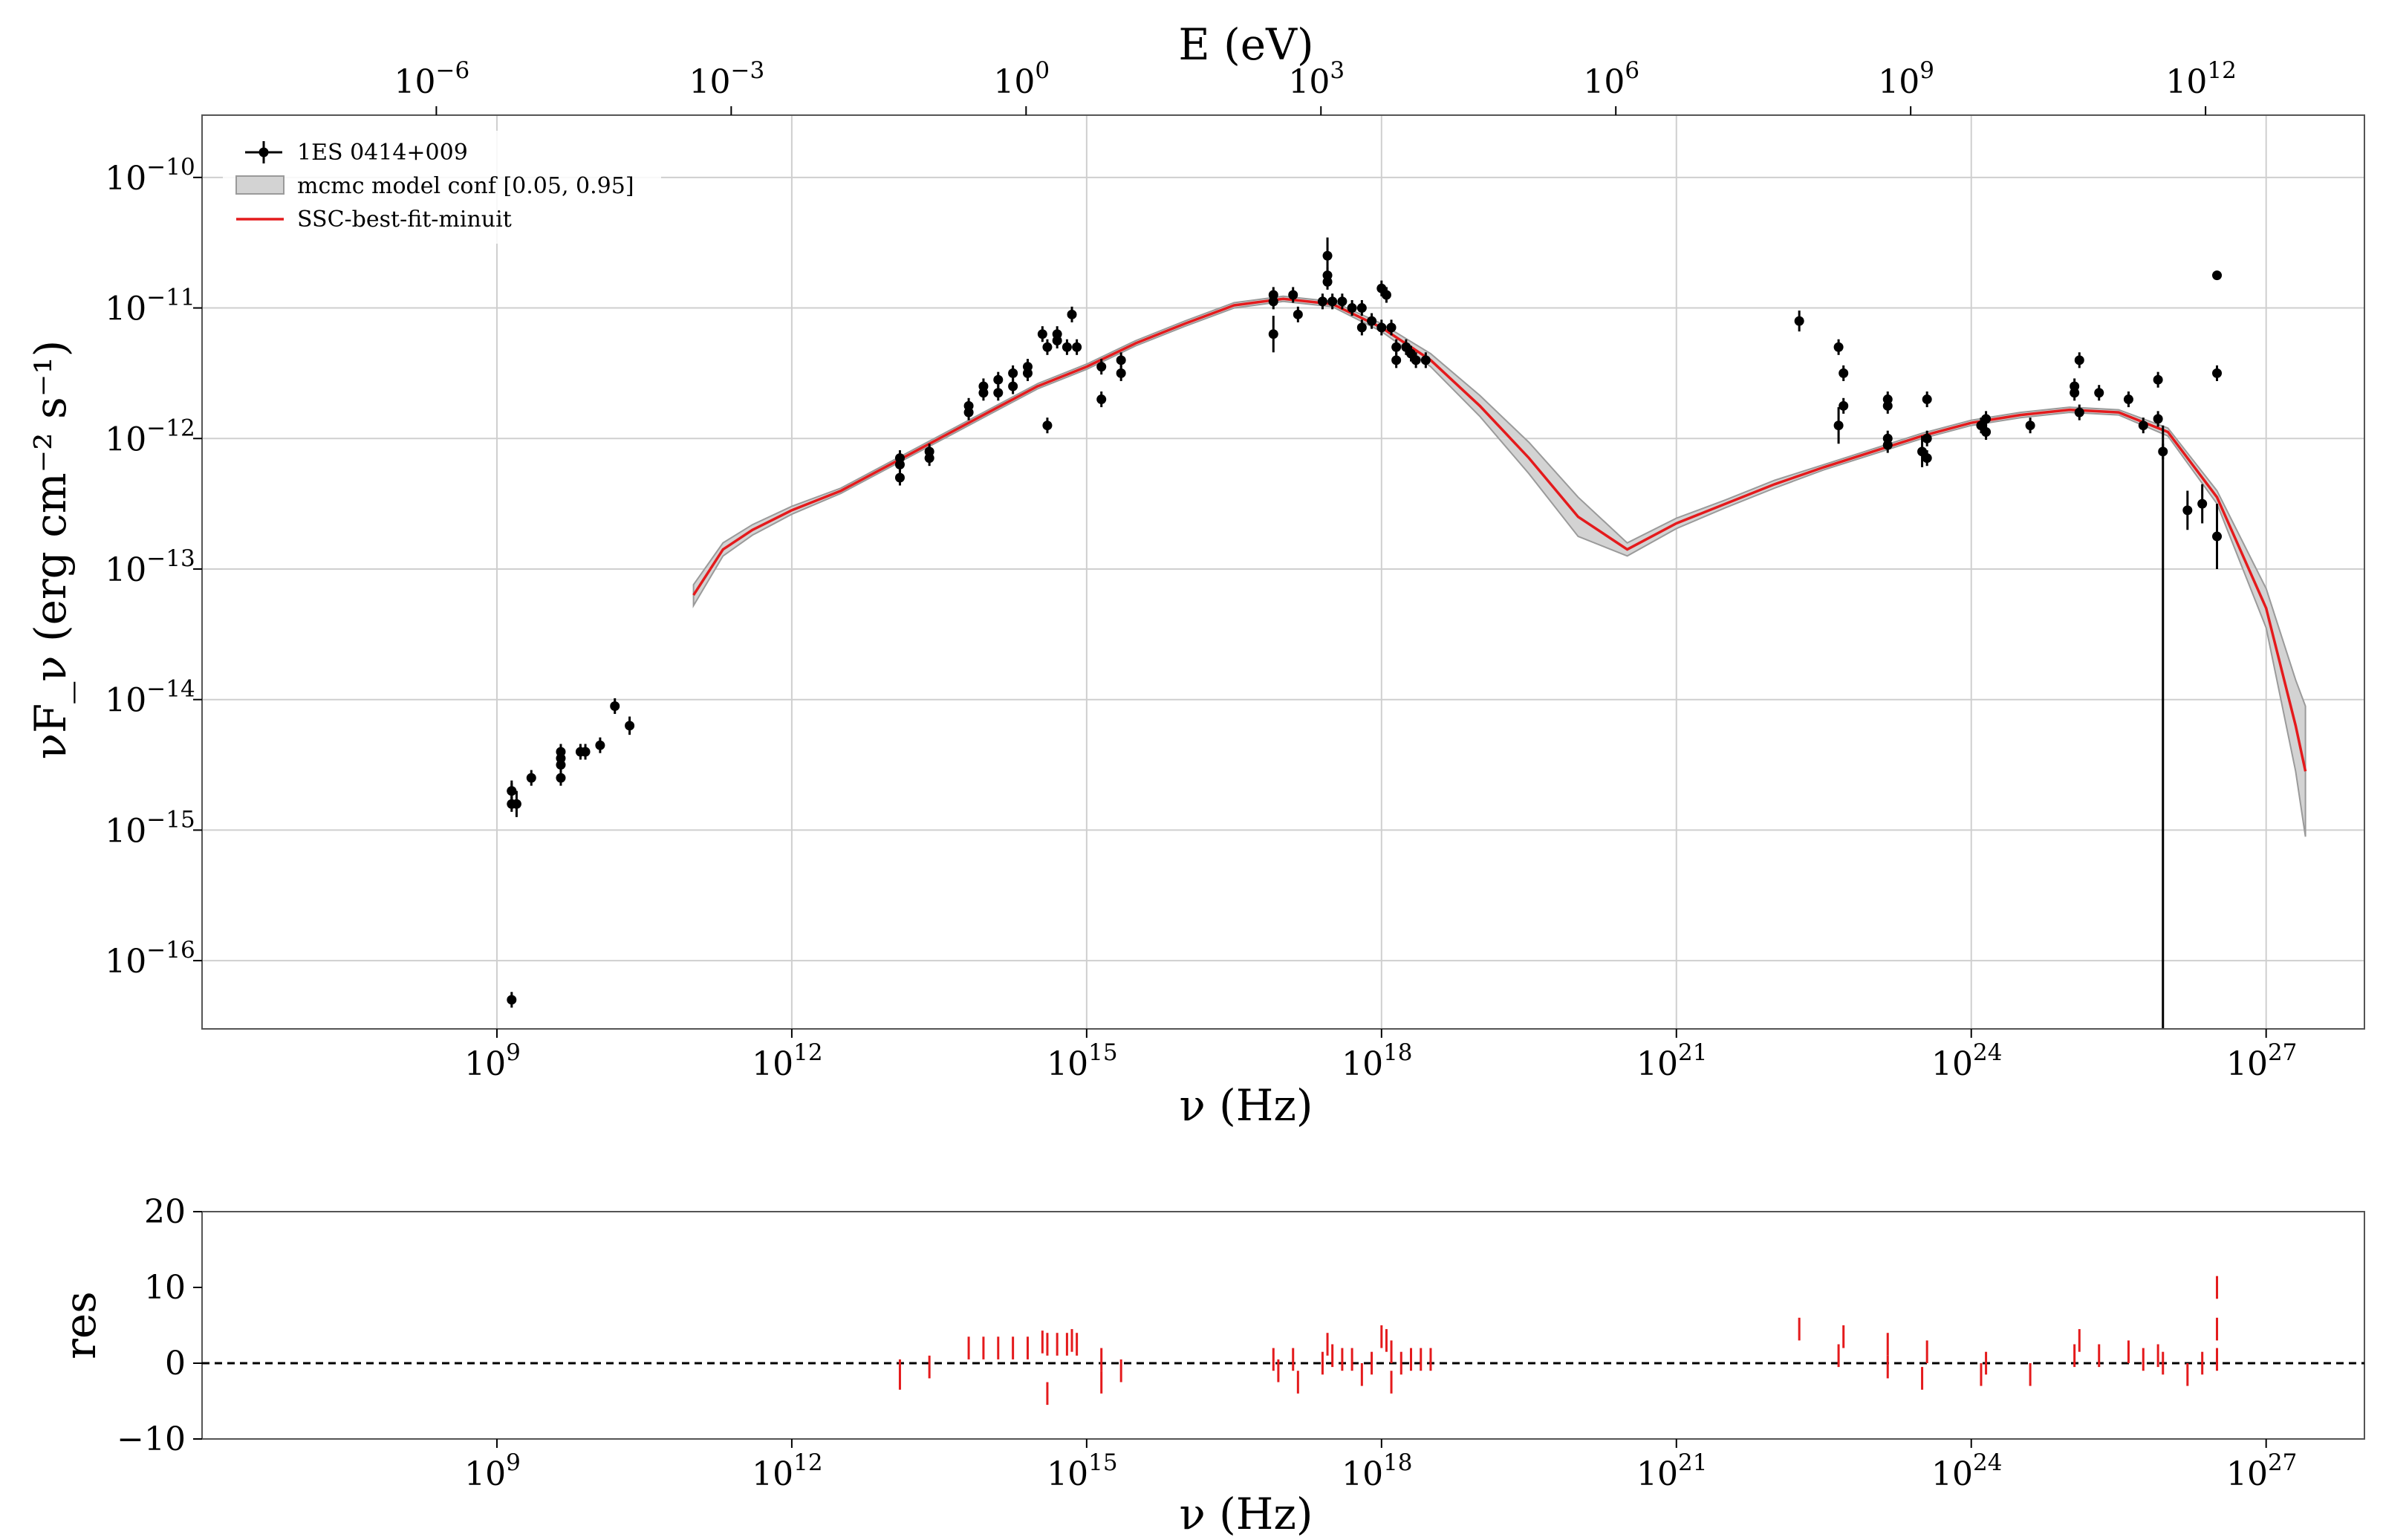  What do you see at coordinates (175, 1364) in the screenshot?
I see `res-y-tick-label: 0` at bounding box center [175, 1364].